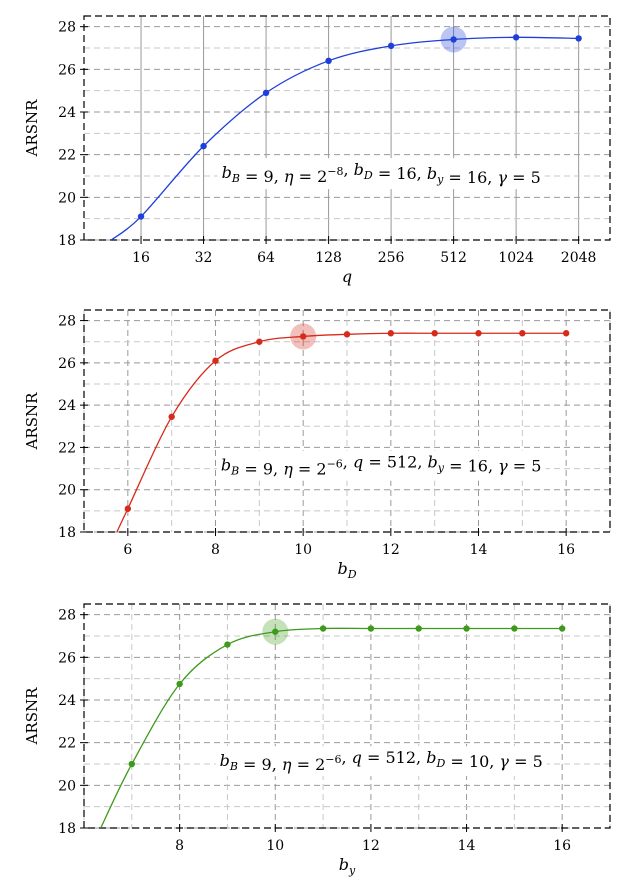 This screenshot has height=882, width=628. What do you see at coordinates (347, 276) in the screenshot?
I see `x-axis-title: q` at bounding box center [347, 276].